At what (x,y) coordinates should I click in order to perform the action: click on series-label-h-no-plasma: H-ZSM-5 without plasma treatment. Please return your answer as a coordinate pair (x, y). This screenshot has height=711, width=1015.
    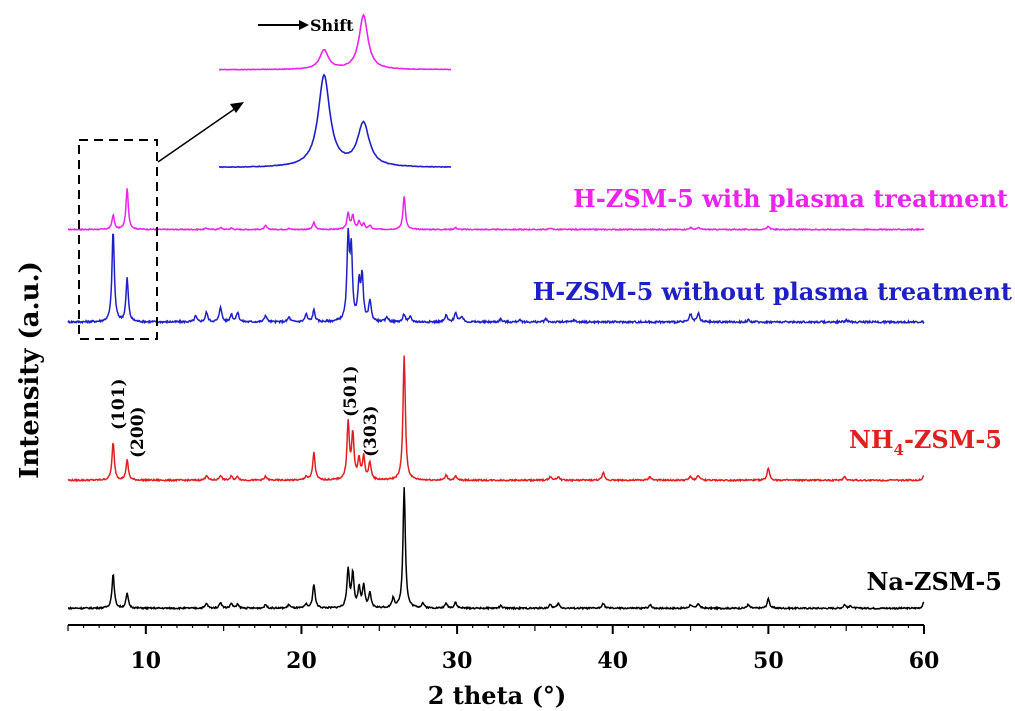
    Looking at the image, I should click on (772, 291).